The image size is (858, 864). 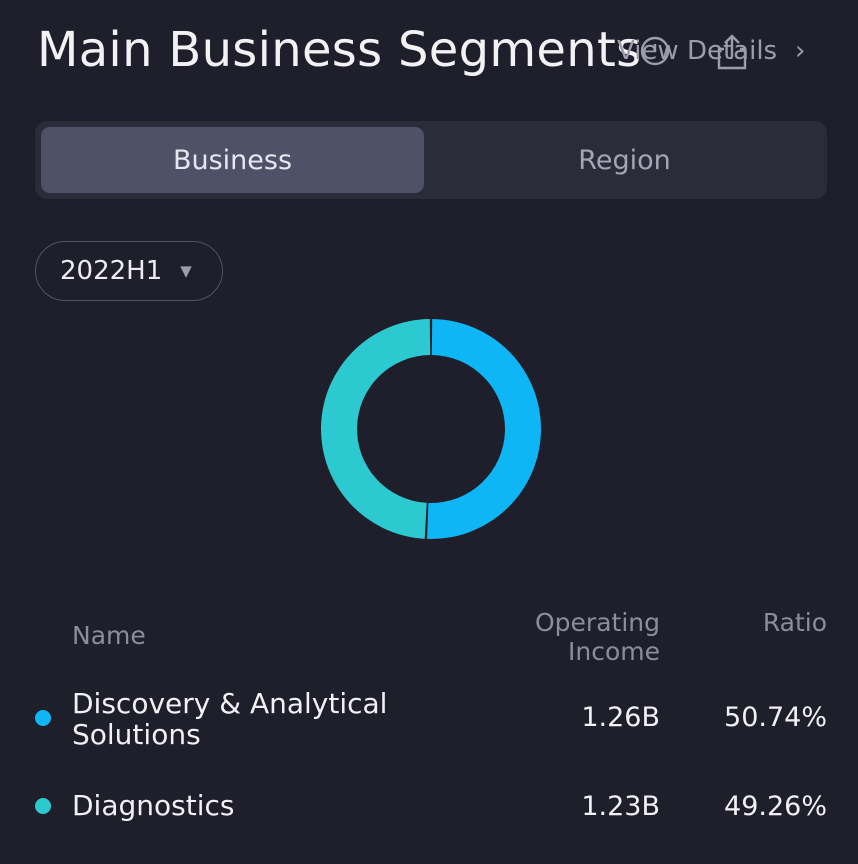 I want to click on column-header-name: Name, so click(x=109, y=635).